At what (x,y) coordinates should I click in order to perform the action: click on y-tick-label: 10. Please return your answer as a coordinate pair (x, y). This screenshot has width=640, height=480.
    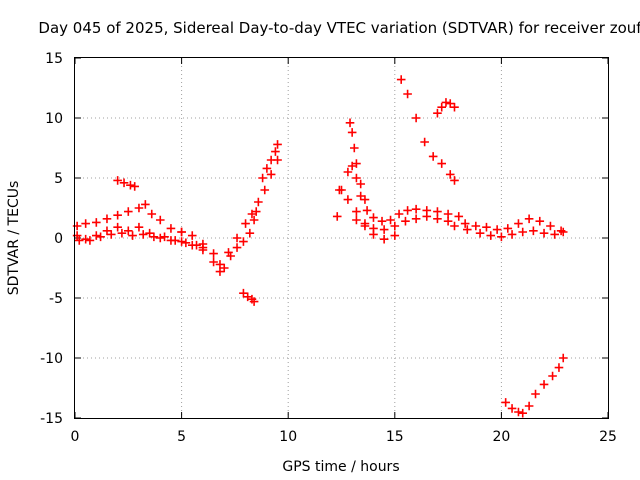
    Looking at the image, I should click on (54, 119).